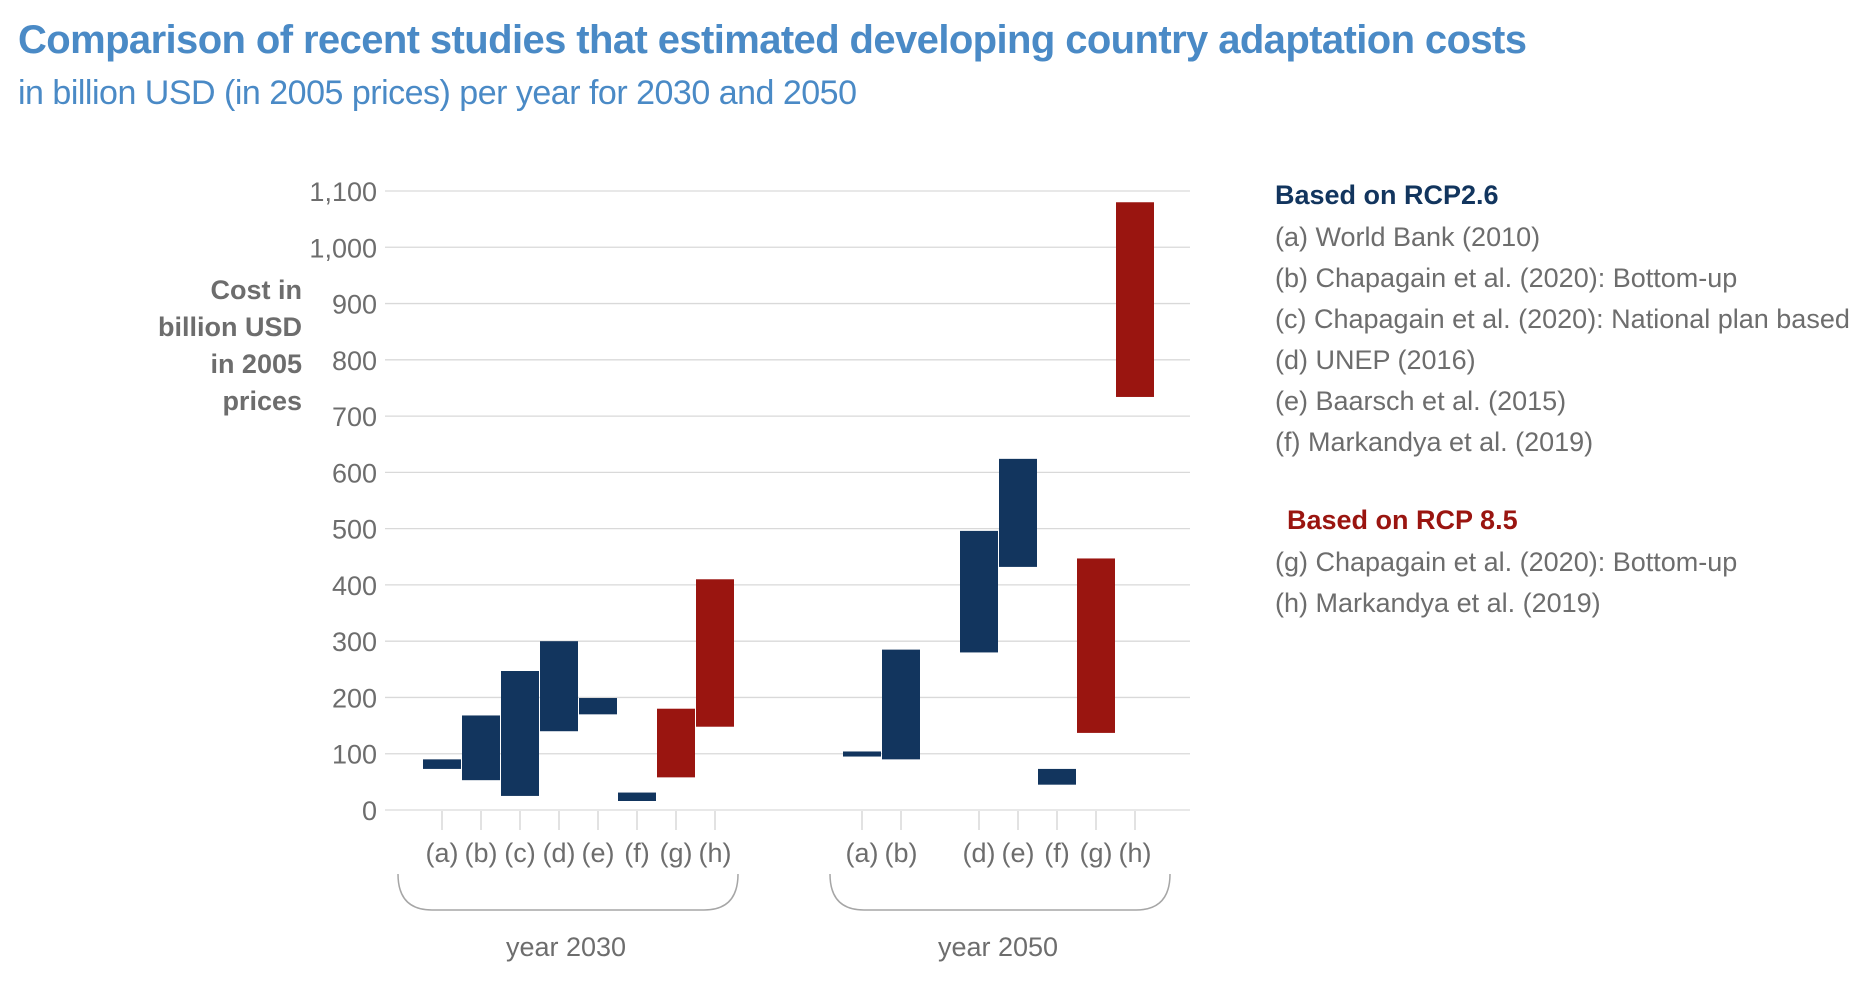 This screenshot has height=983, width=1857. Describe the element at coordinates (1506, 562) in the screenshot. I see `legend-item-g: (g) Chapagain et al. (2020): Bottom-up` at that location.